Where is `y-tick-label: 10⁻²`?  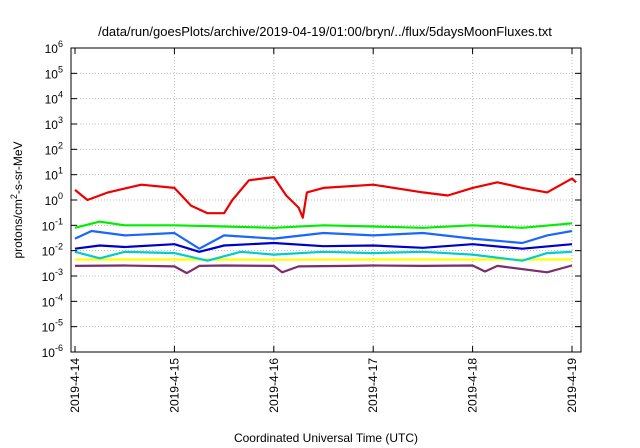
y-tick-label: 10⁻² is located at coordinates (52, 250).